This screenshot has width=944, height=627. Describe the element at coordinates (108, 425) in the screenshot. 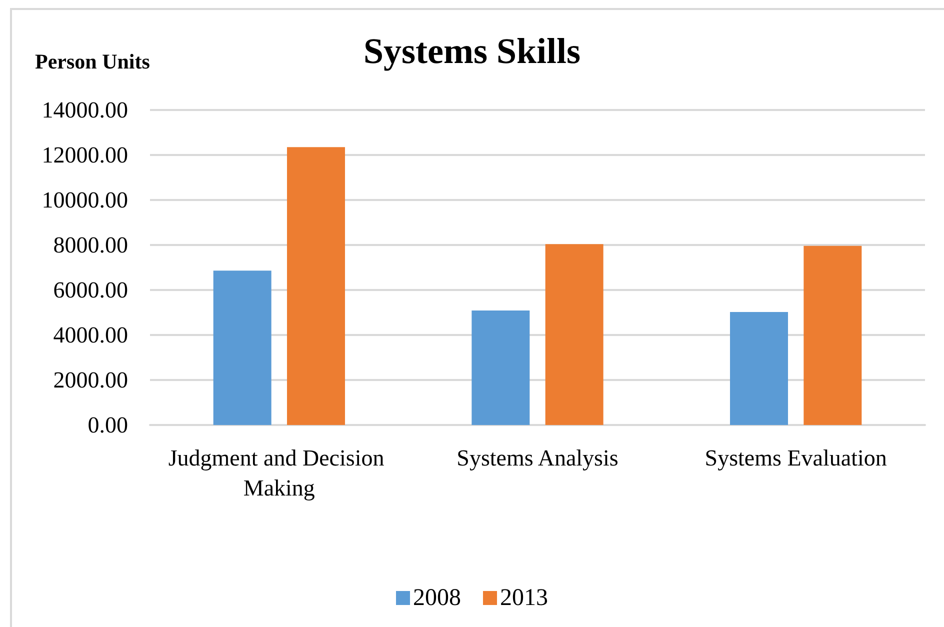

I see `y-tick-label: 0.00` at that location.